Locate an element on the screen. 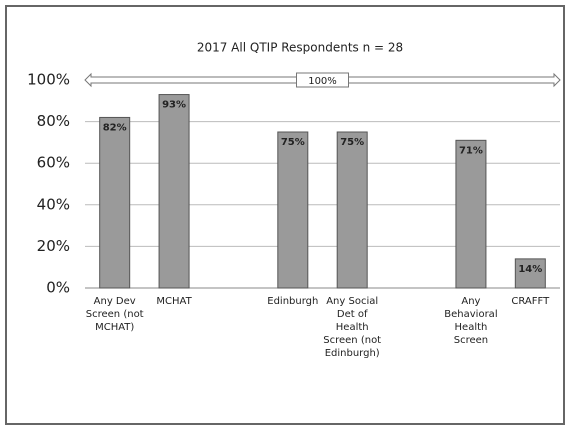 Image resolution: width=570 pixels, height=430 pixels. x-tick-label: Edinburgh is located at coordinates (293, 301).